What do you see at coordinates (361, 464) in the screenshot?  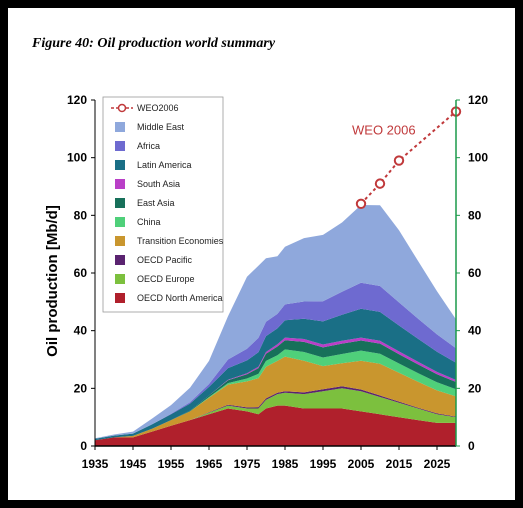 I see `x-tick-label: 2005` at bounding box center [361, 464].